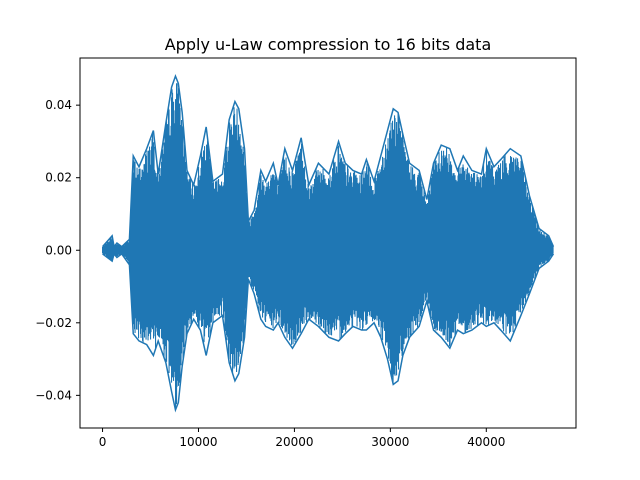  Describe the element at coordinates (328, 44) in the screenshot. I see `chart-title: Apply u-Law compression to 16 bits data` at that location.